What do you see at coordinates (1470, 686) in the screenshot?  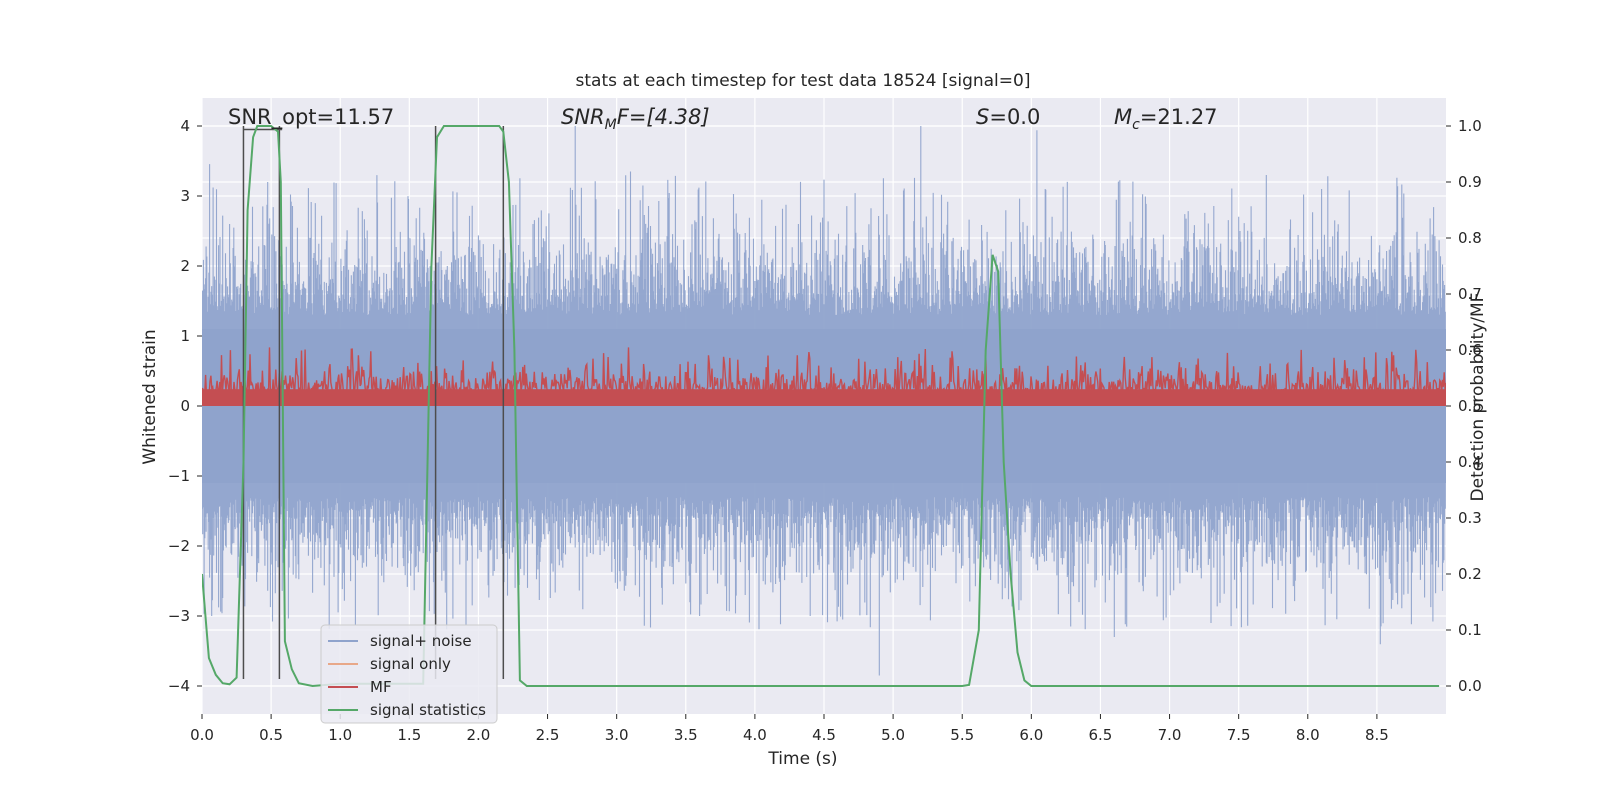 I see `y2-tick-label: 0.0` at bounding box center [1470, 686].